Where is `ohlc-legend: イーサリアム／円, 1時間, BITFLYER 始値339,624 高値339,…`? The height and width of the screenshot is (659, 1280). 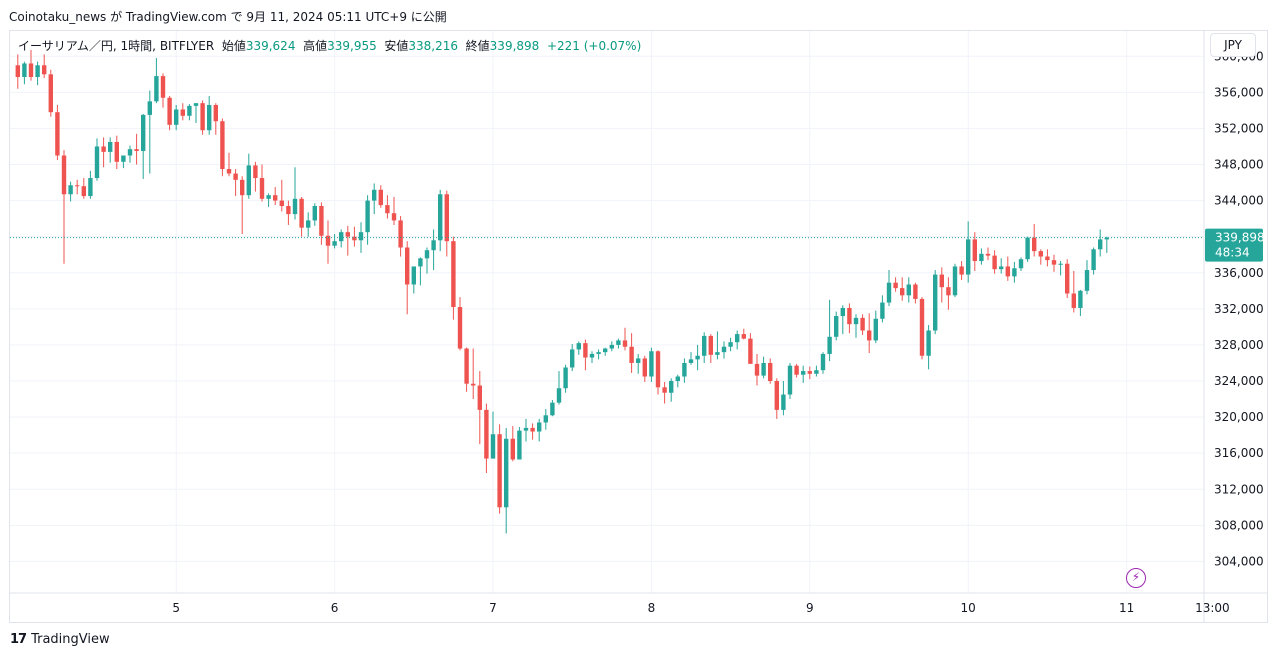 ohlc-legend: イーサリアム／円, 1時間, BITFLYER 始値339,624 高値339,… is located at coordinates (329, 45).